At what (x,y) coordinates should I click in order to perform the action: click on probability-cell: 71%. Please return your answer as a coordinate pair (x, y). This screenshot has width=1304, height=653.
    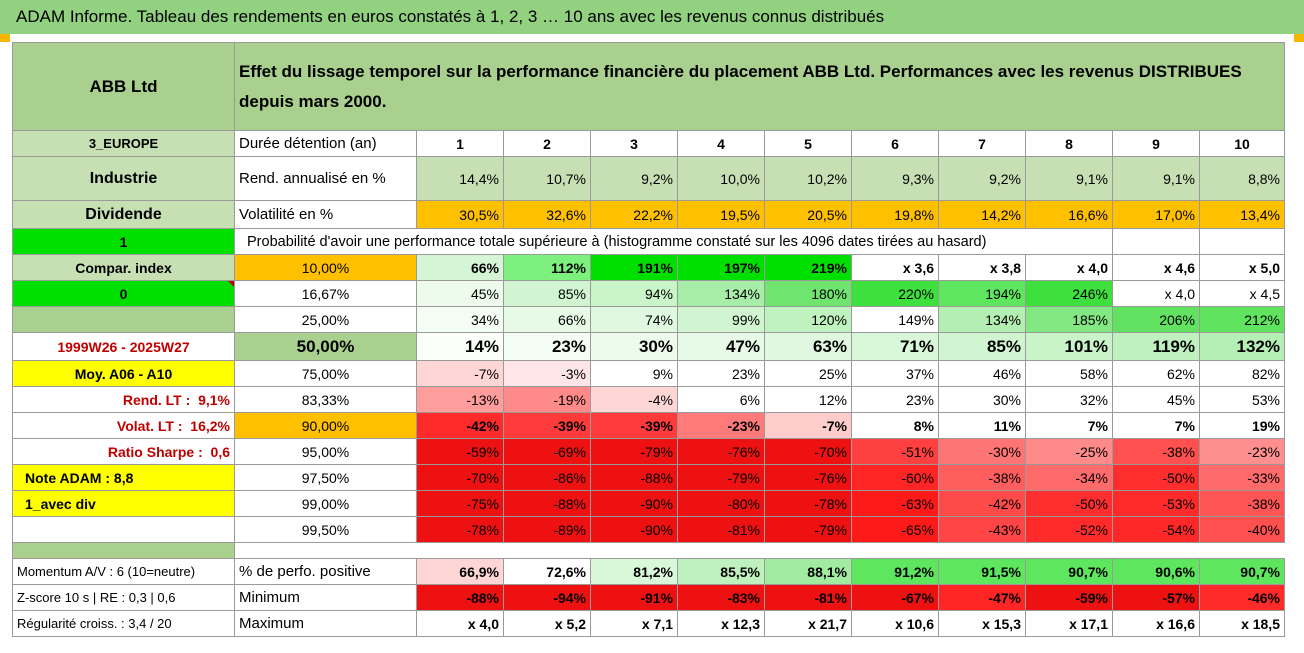
    Looking at the image, I should click on (895, 346).